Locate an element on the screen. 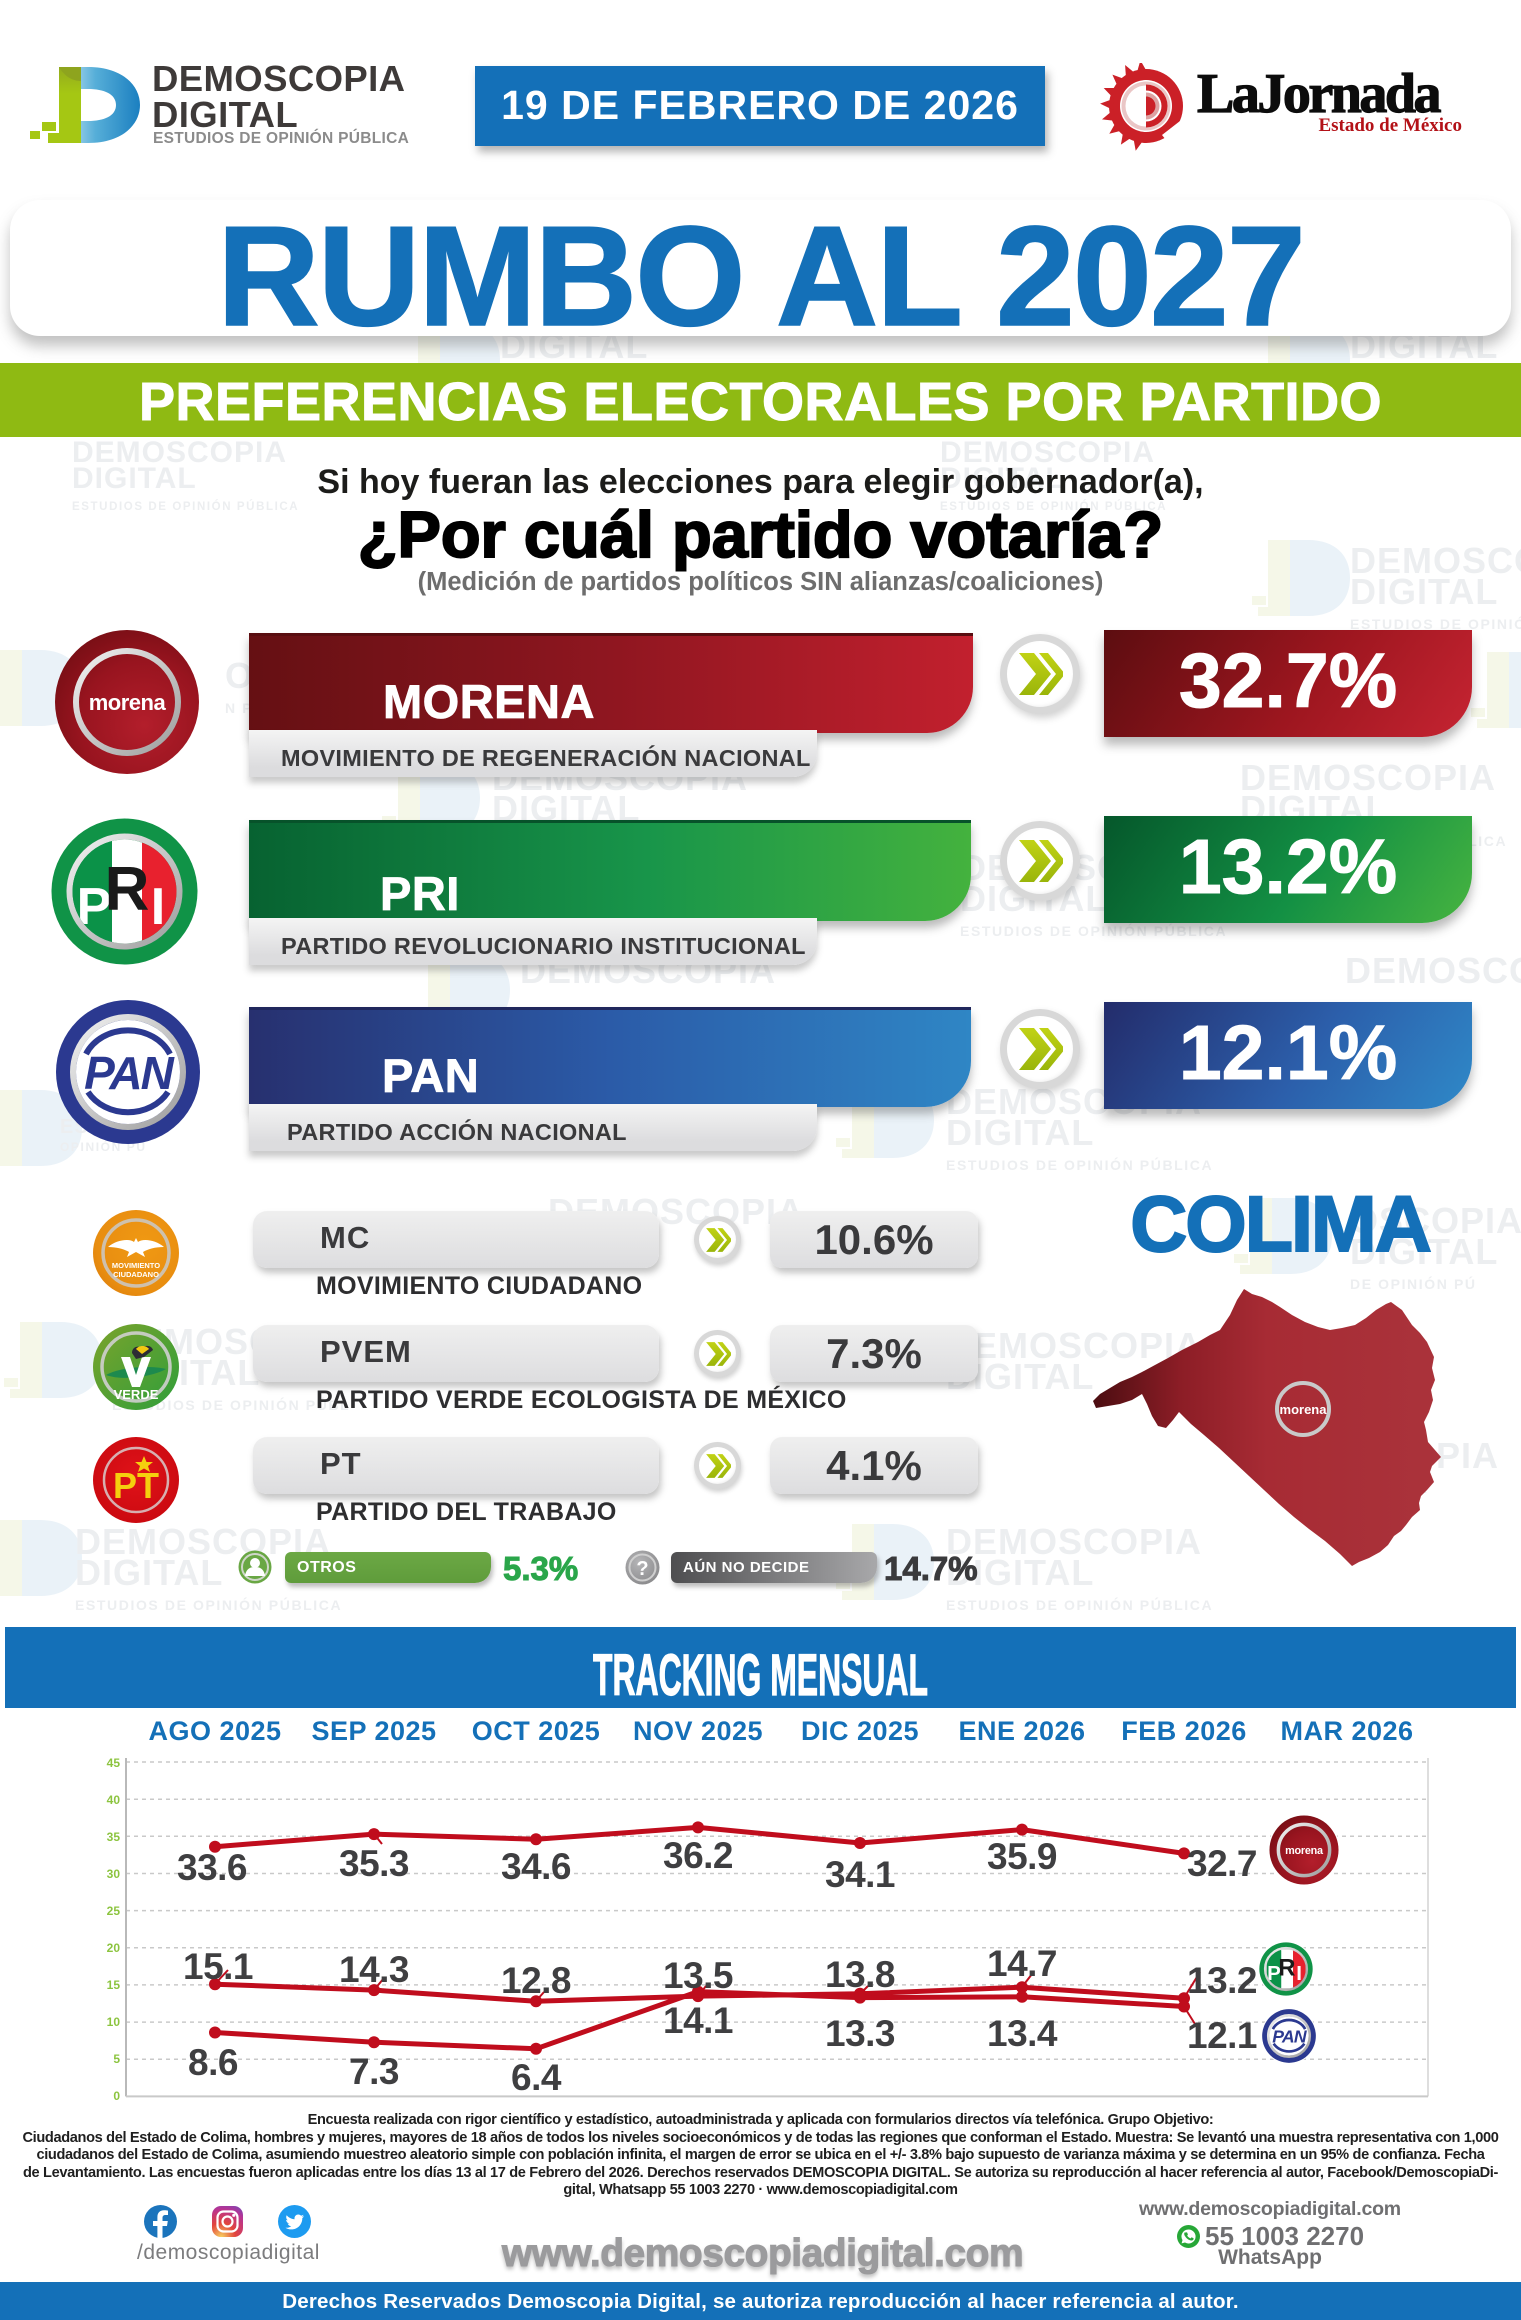  svg-text: 20 is located at coordinates (114, 1948).